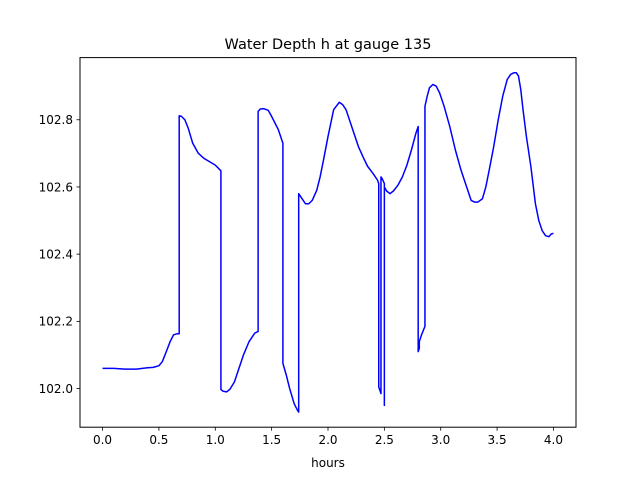 Image resolution: width=640 pixels, height=480 pixels. Describe the element at coordinates (271, 440) in the screenshot. I see `x-tick-label: 1.5` at that location.